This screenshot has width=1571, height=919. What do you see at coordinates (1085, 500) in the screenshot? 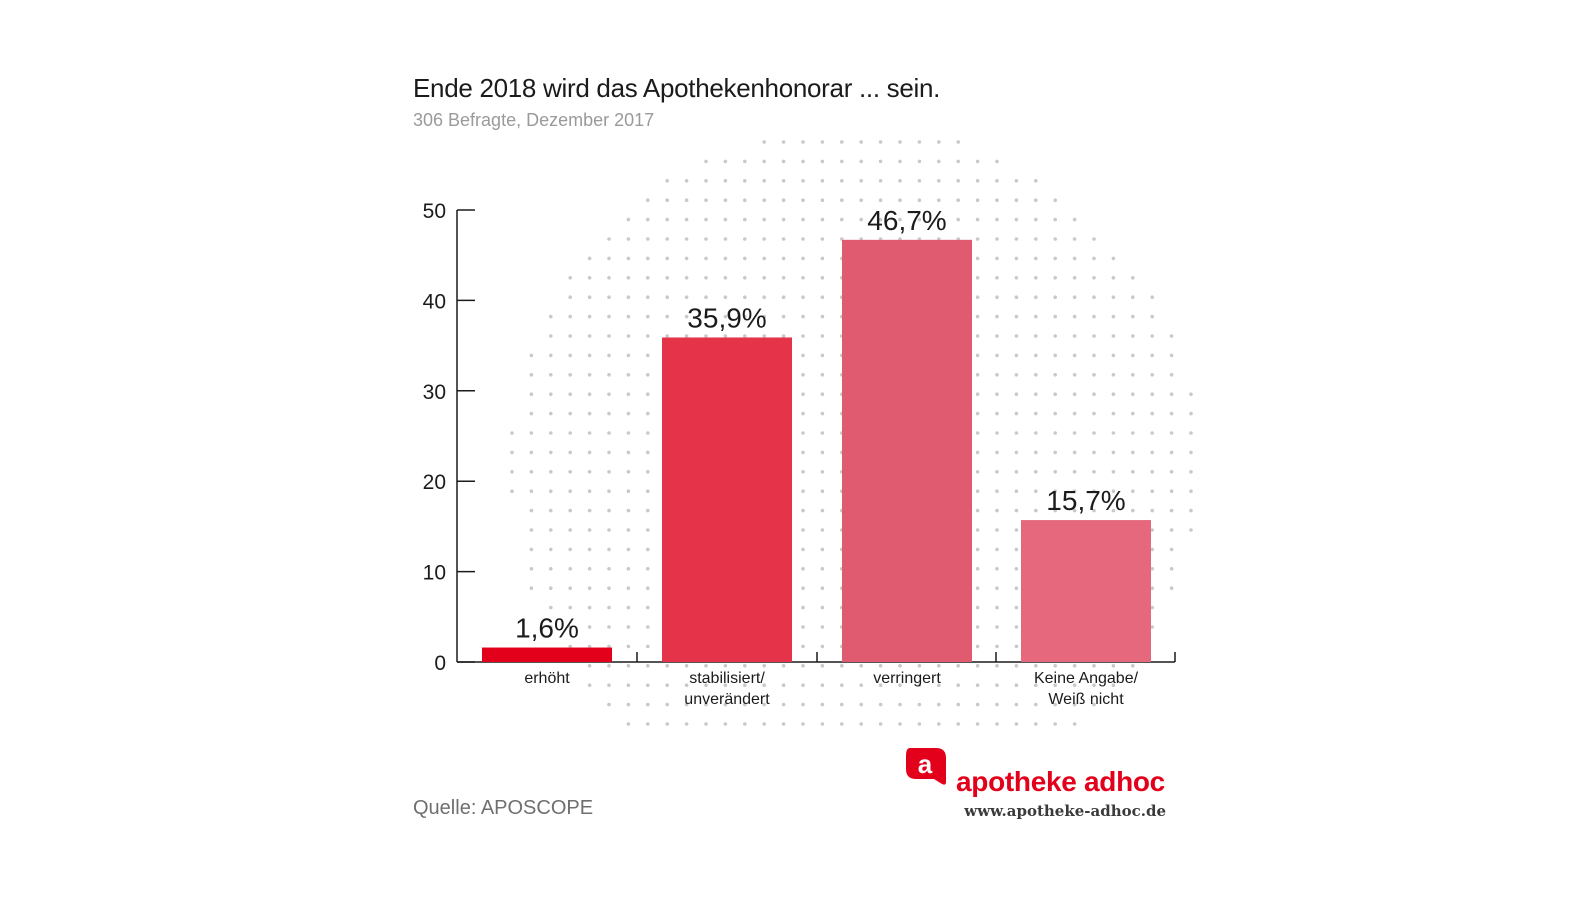
I see `bar-value-label: 15,7%` at bounding box center [1085, 500].